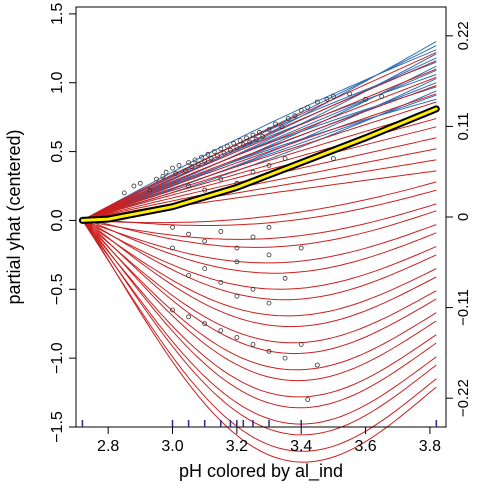 This screenshot has width=486, height=492. I want to click on y-axis-label: partial yhat (centered), so click(14, 216).